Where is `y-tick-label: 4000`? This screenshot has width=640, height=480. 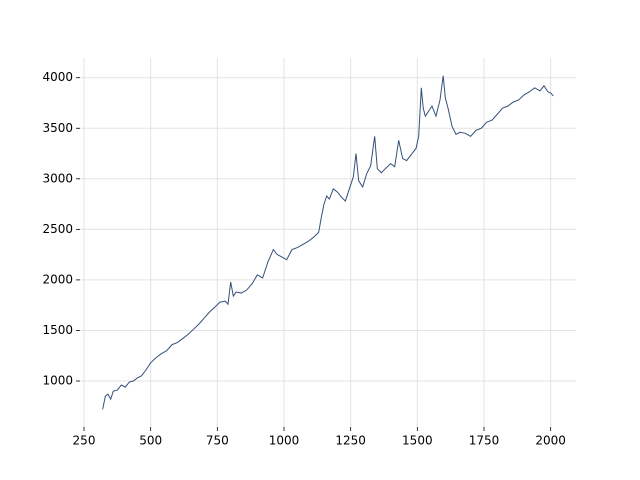 y-tick-label: 4000 is located at coordinates (57, 77).